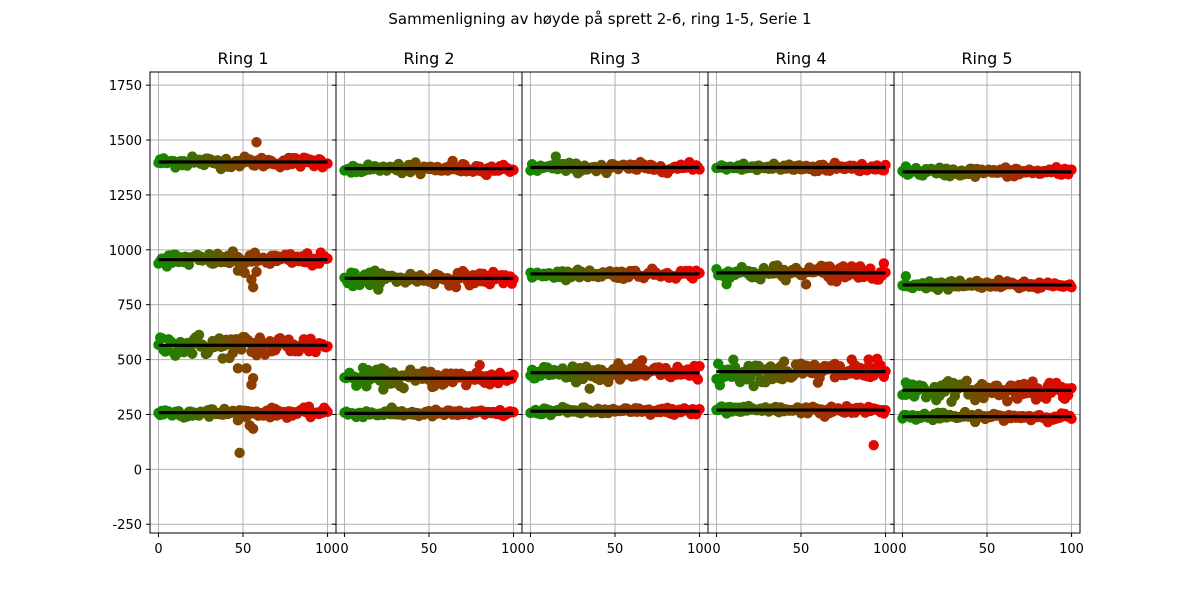  I want to click on y-tick-label: 750, so click(129, 306).